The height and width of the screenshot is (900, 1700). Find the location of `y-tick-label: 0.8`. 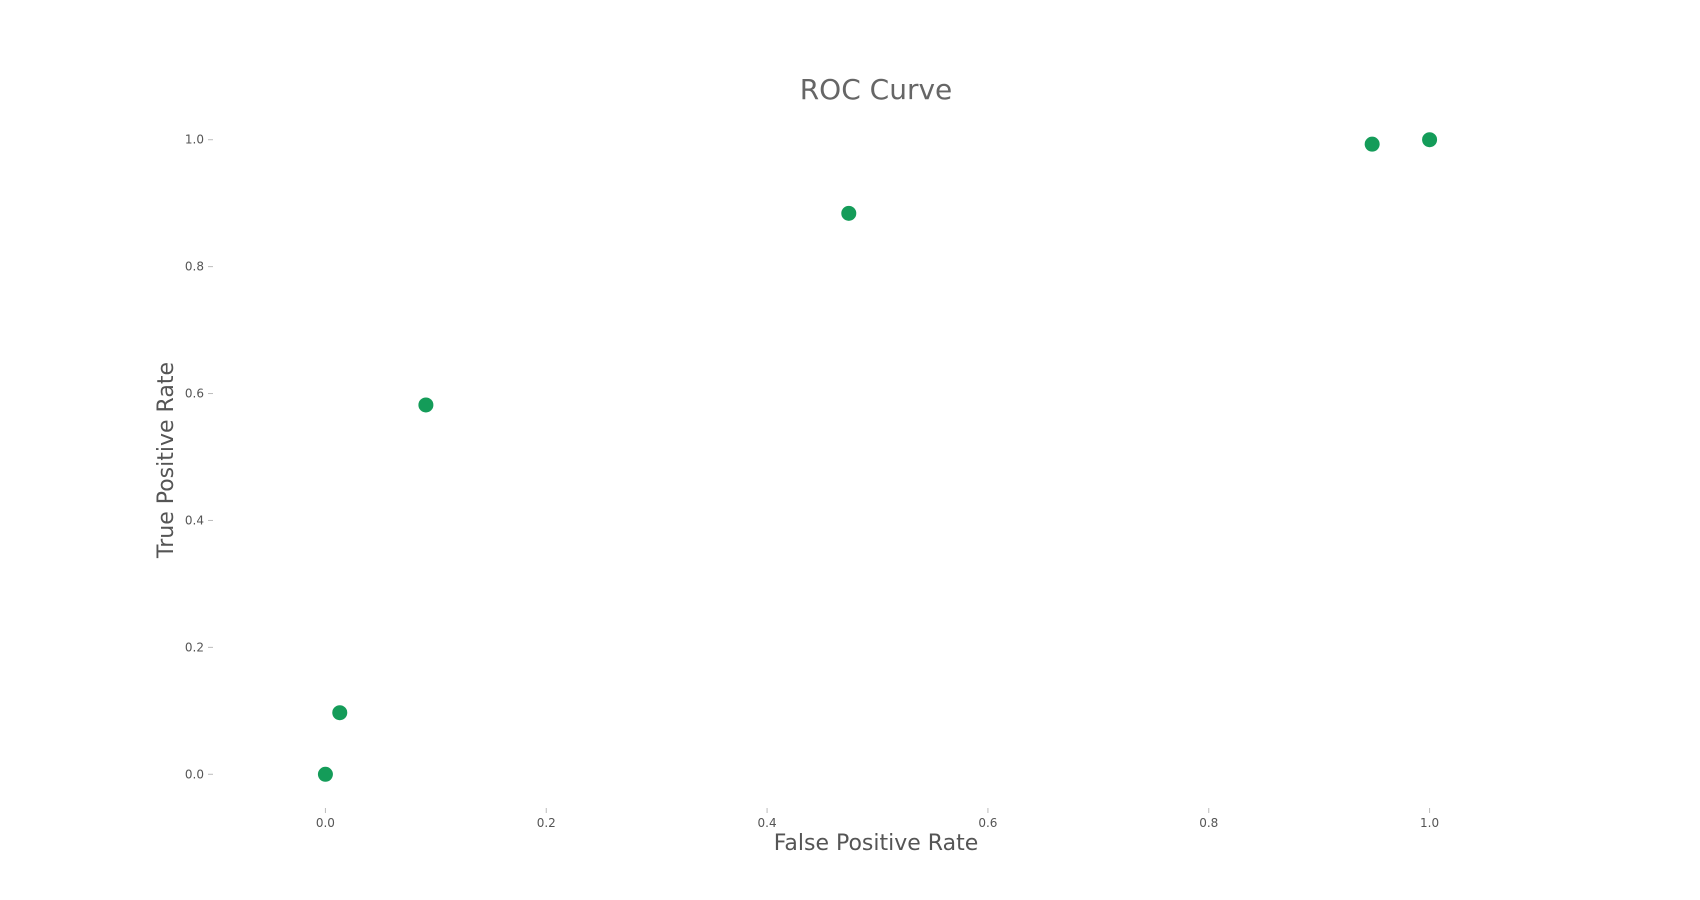

y-tick-label: 0.8 is located at coordinates (194, 267).